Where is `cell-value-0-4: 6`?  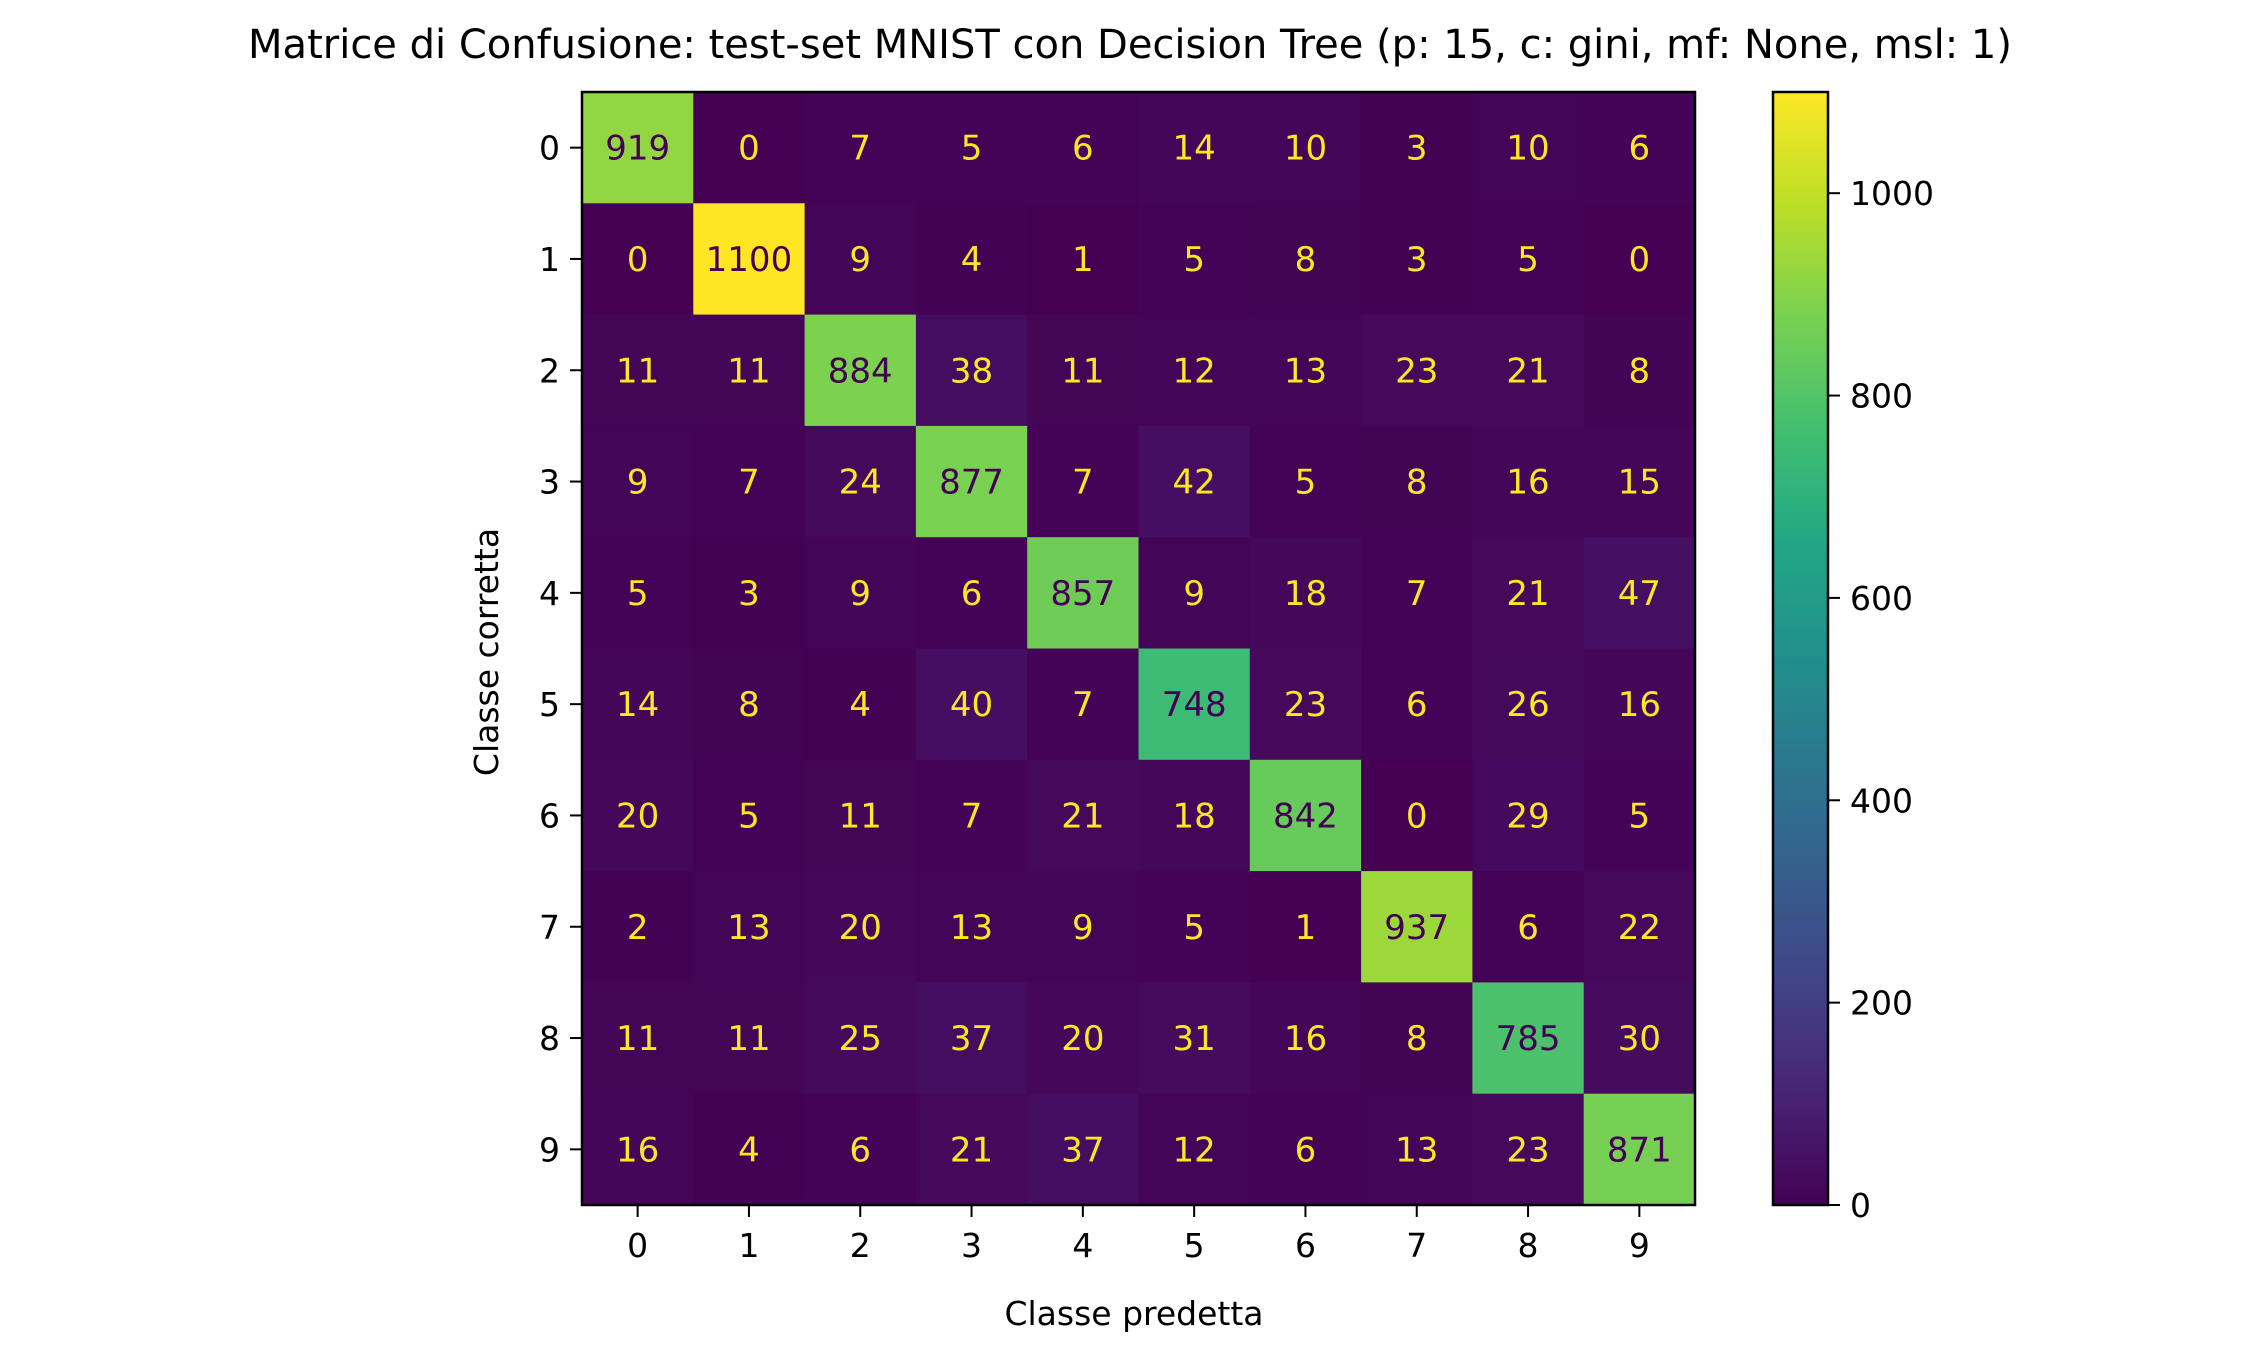 cell-value-0-4: 6 is located at coordinates (1083, 149).